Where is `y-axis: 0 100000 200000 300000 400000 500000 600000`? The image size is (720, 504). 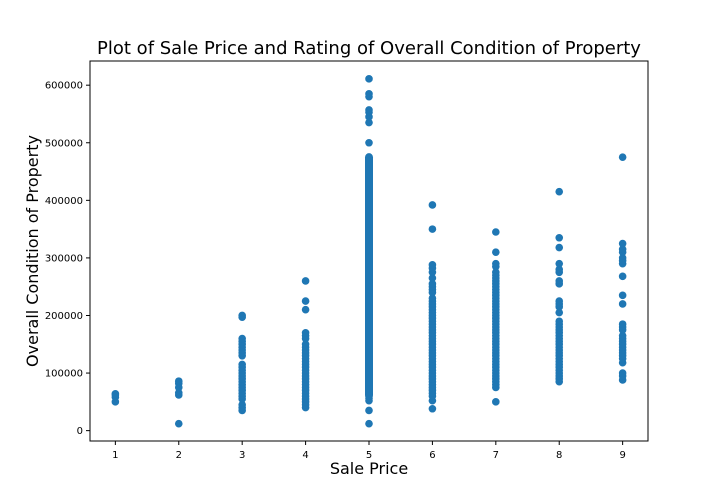
y-axis: 0 100000 200000 300000 400000 500000 600000 is located at coordinates (67, 259).